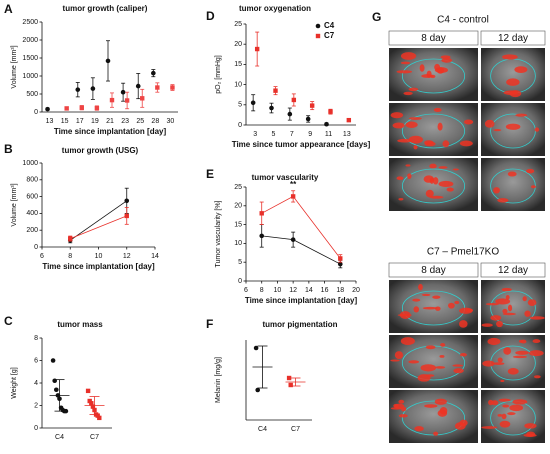 The image size is (550, 454). I want to click on y-tick-label: 20, so click(238, 206).